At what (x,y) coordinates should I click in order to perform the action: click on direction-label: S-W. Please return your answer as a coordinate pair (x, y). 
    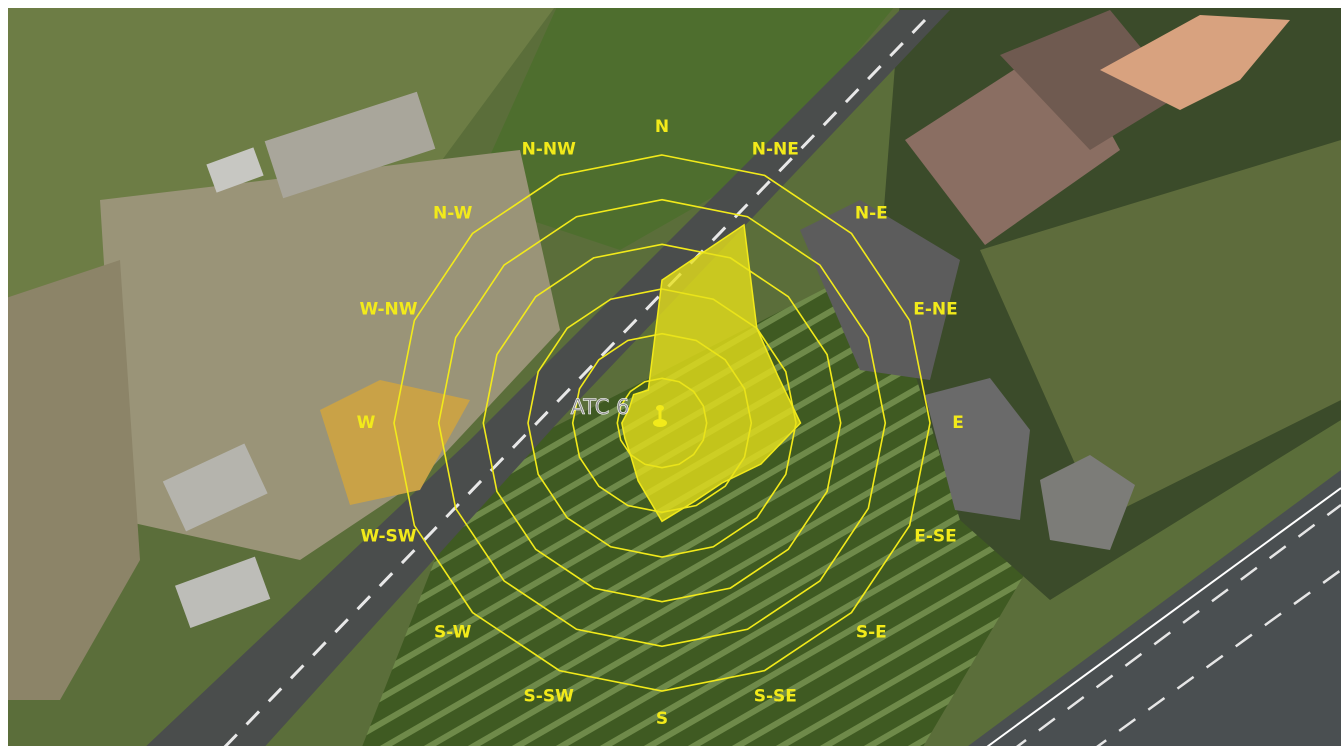
    Looking at the image, I should click on (453, 632).